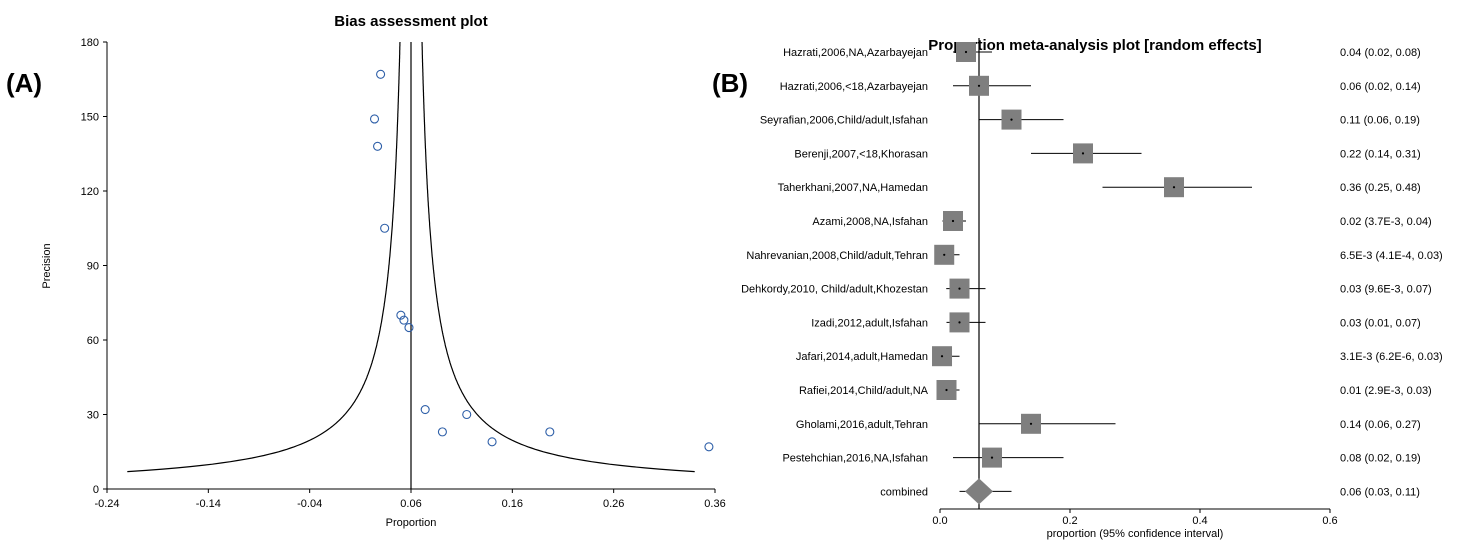 The image size is (1473, 541). What do you see at coordinates (939, 521) in the screenshot?
I see `forest-x-tick-label: 0.0` at bounding box center [939, 521].